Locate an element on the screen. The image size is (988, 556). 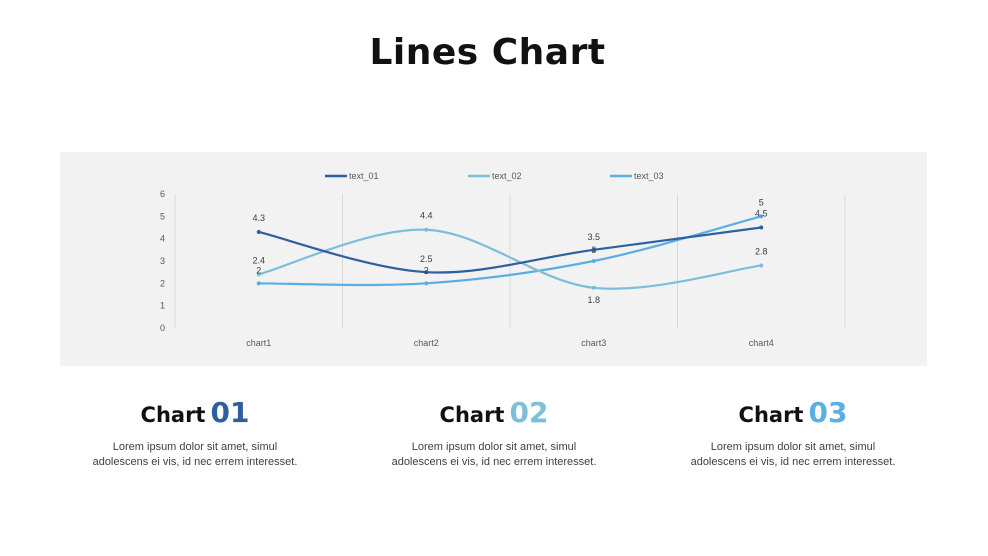
data-label: 1.8 is located at coordinates (593, 300).